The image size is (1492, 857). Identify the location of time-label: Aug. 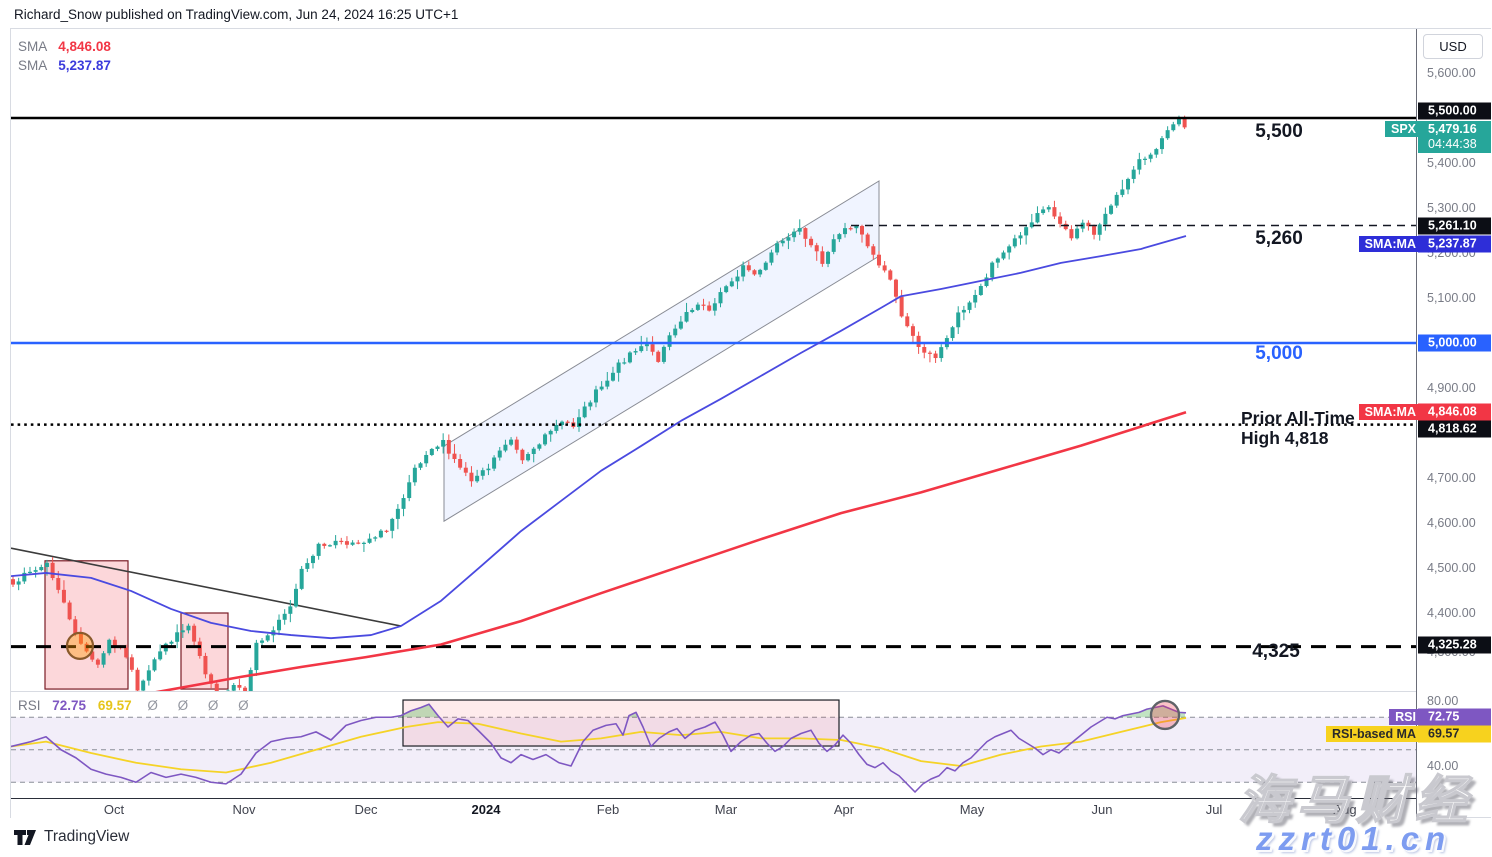
(1345, 809).